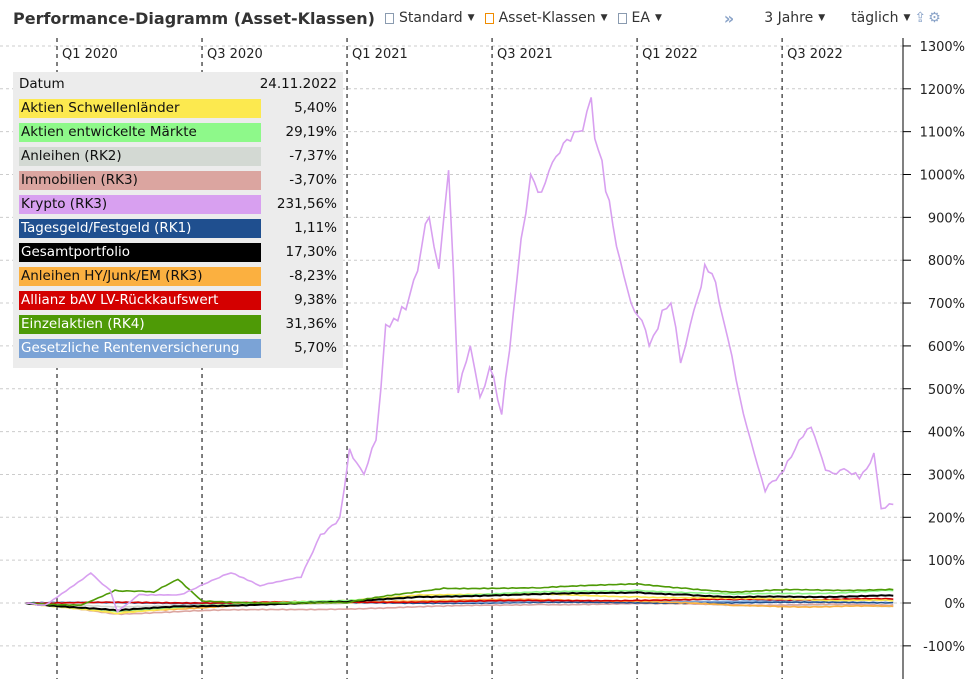  I want to click on y-tick-label: 0%, so click(954, 604).